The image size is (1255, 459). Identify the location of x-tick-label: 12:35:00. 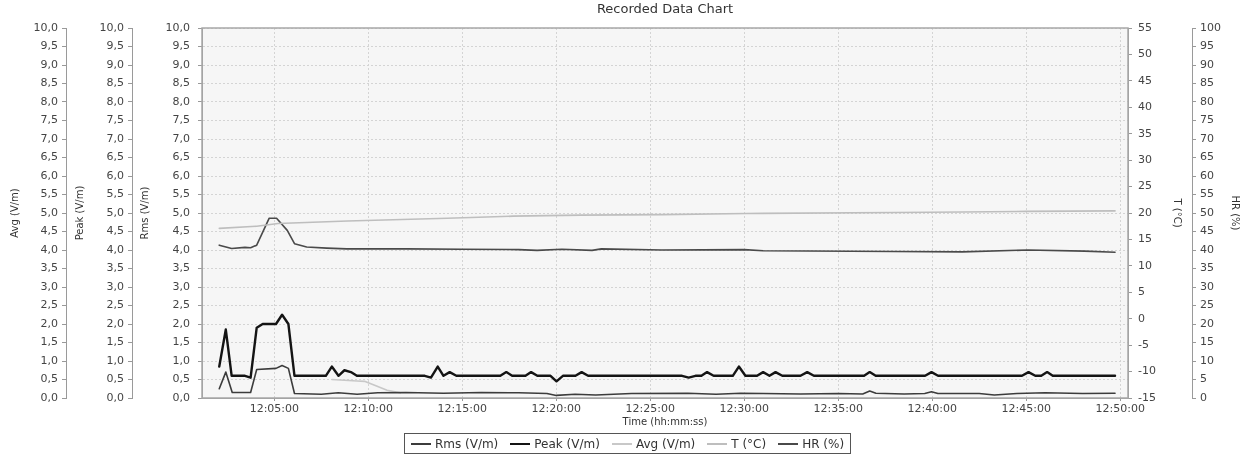
(838, 409).